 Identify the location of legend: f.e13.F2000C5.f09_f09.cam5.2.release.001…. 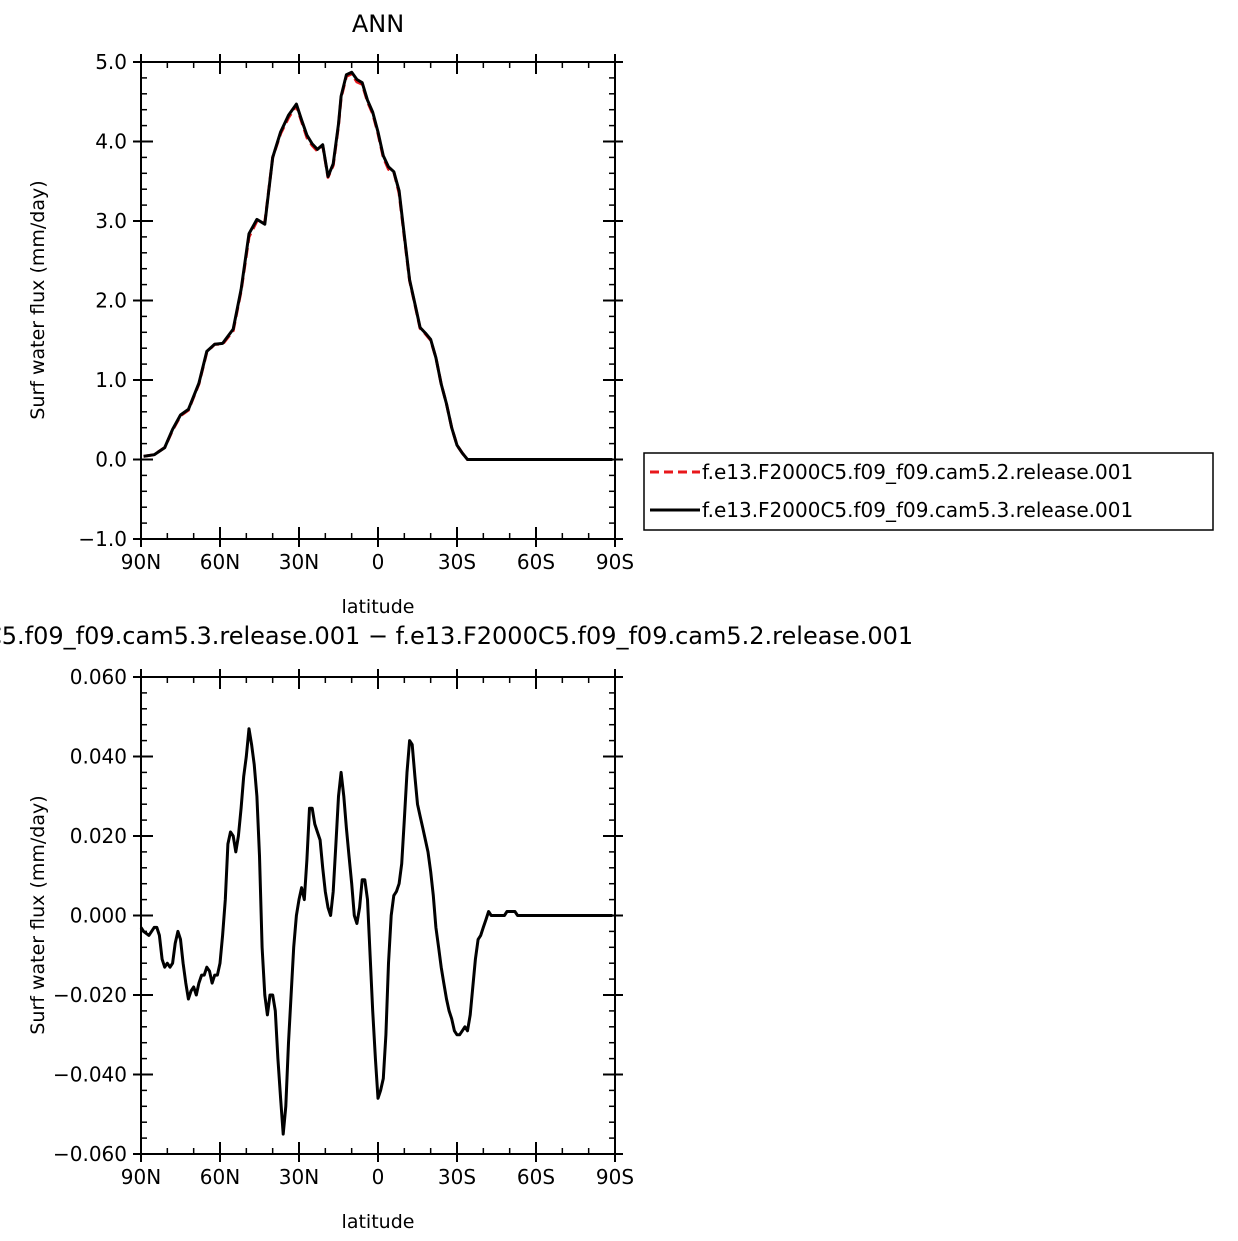
(928, 491).